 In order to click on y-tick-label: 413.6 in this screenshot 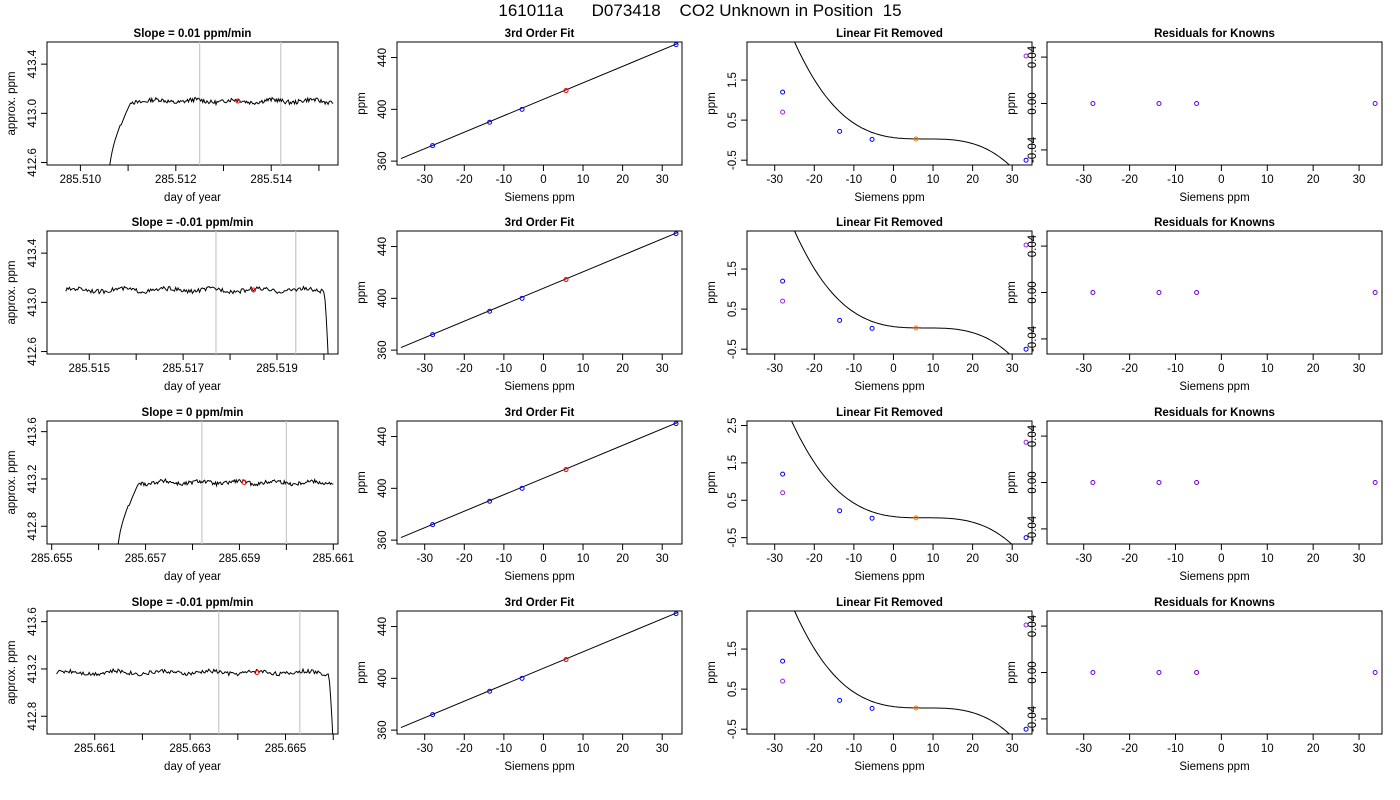, I will do `click(33, 621)`.